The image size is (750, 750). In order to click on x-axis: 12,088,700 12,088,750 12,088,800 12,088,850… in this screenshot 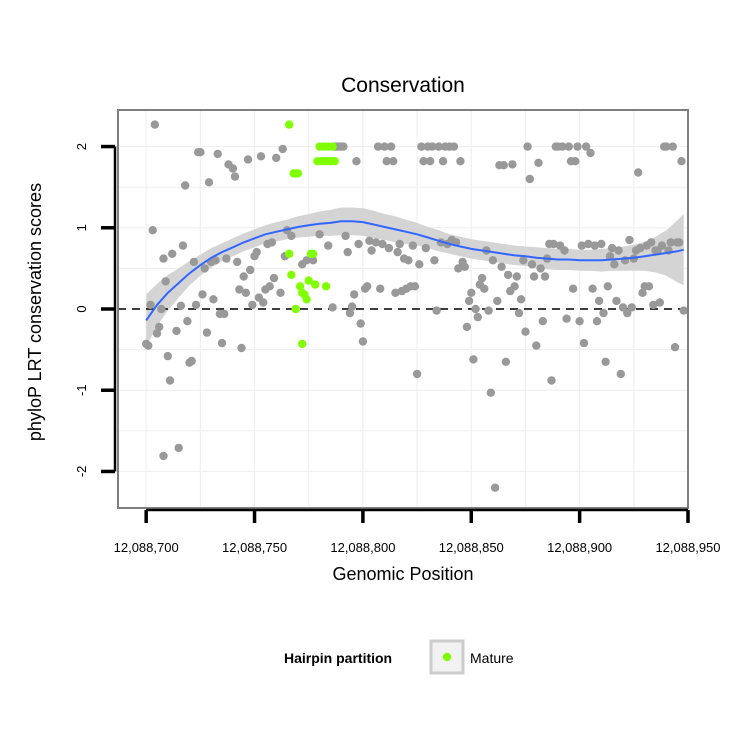, I will do `click(417, 531)`.